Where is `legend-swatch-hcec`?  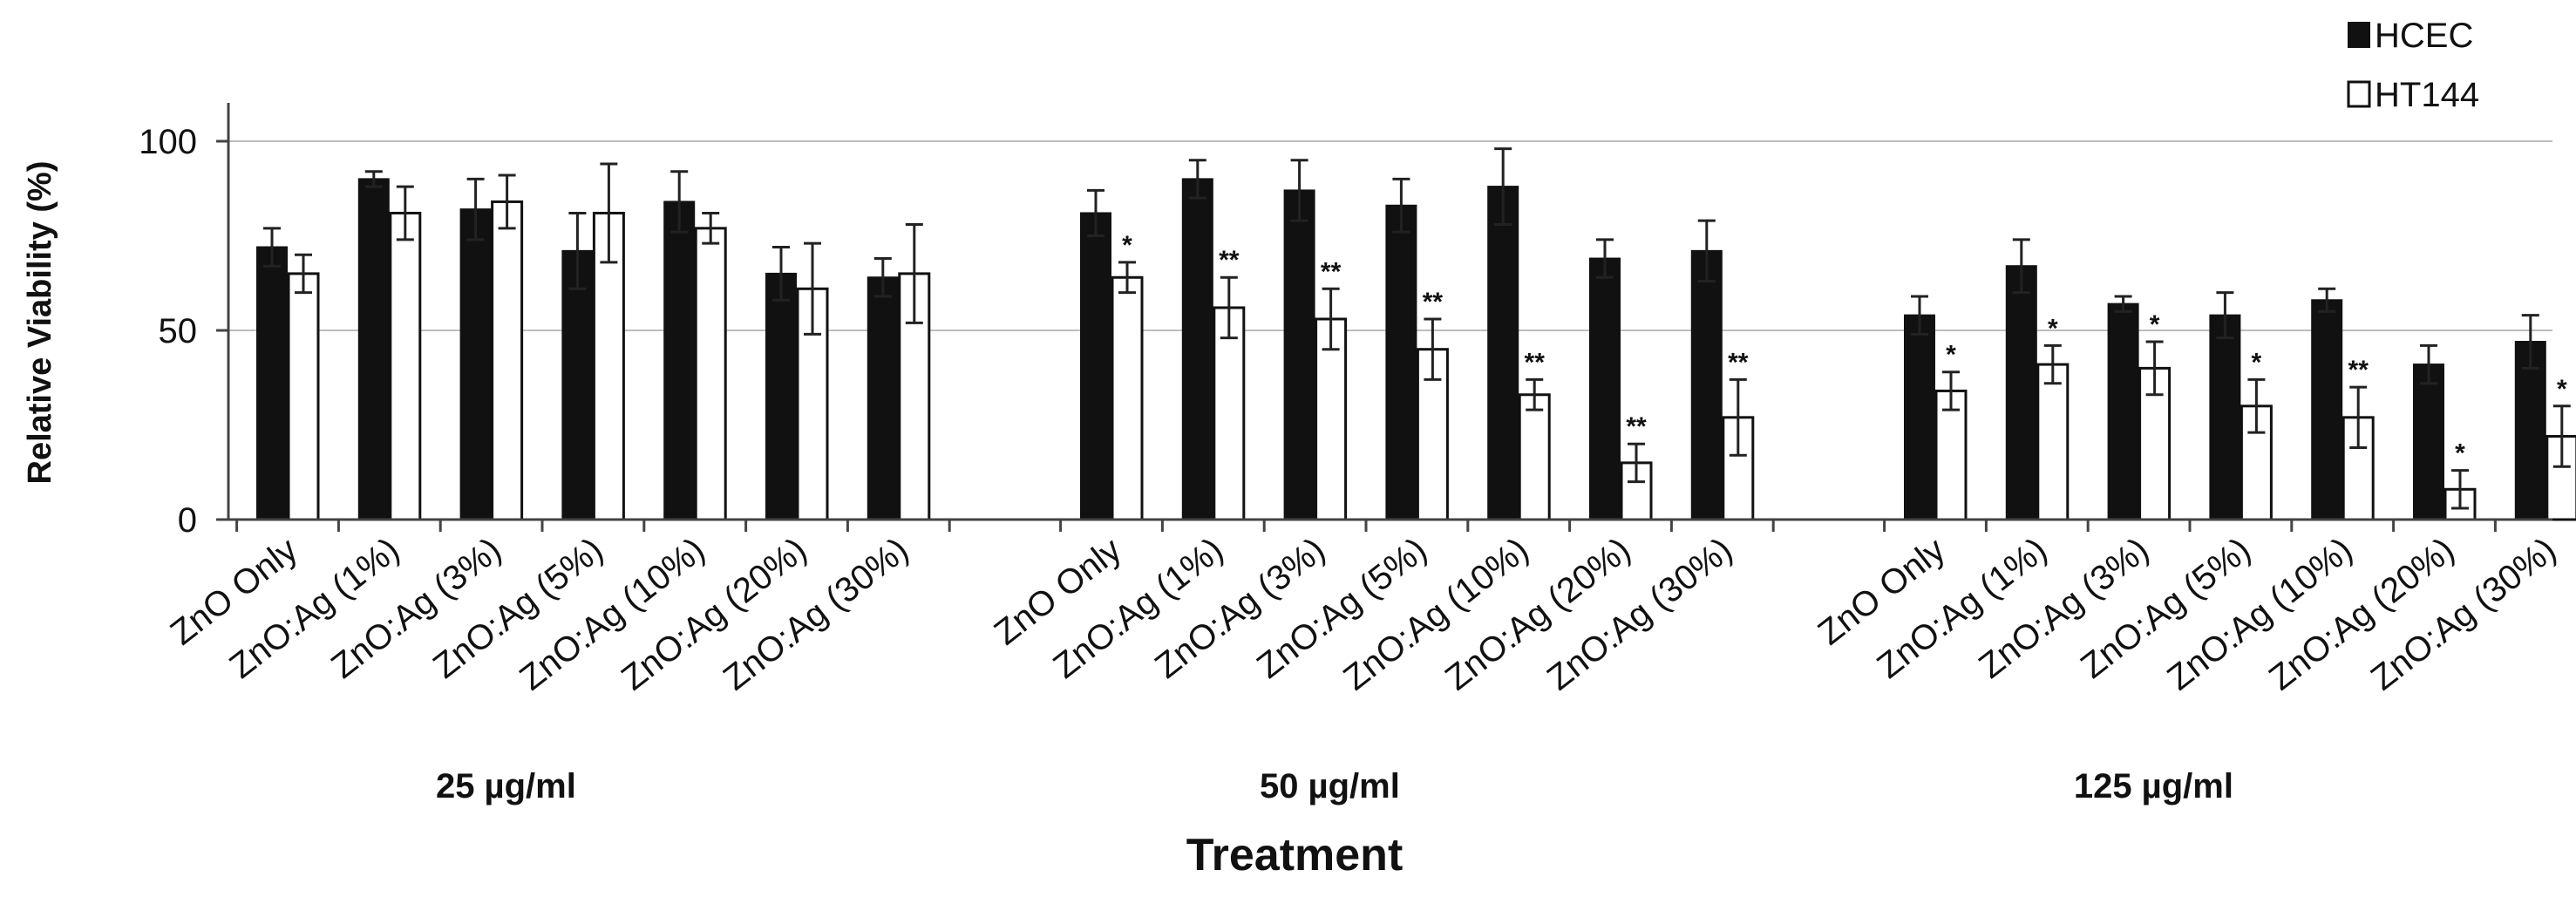 legend-swatch-hcec is located at coordinates (2359, 35).